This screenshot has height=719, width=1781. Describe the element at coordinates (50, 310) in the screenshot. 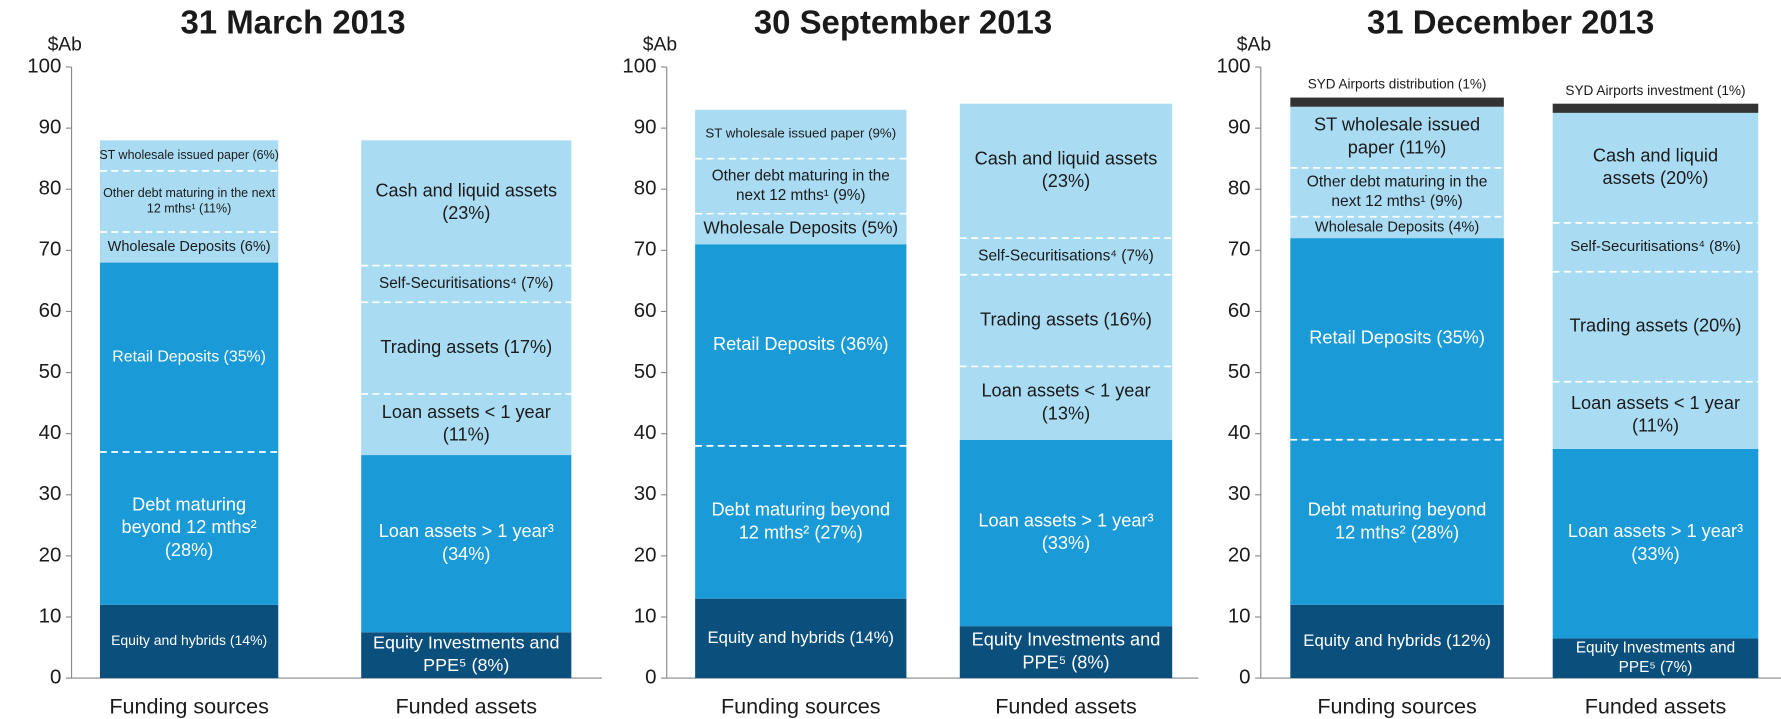

I see `y-tick-label: 60` at that location.